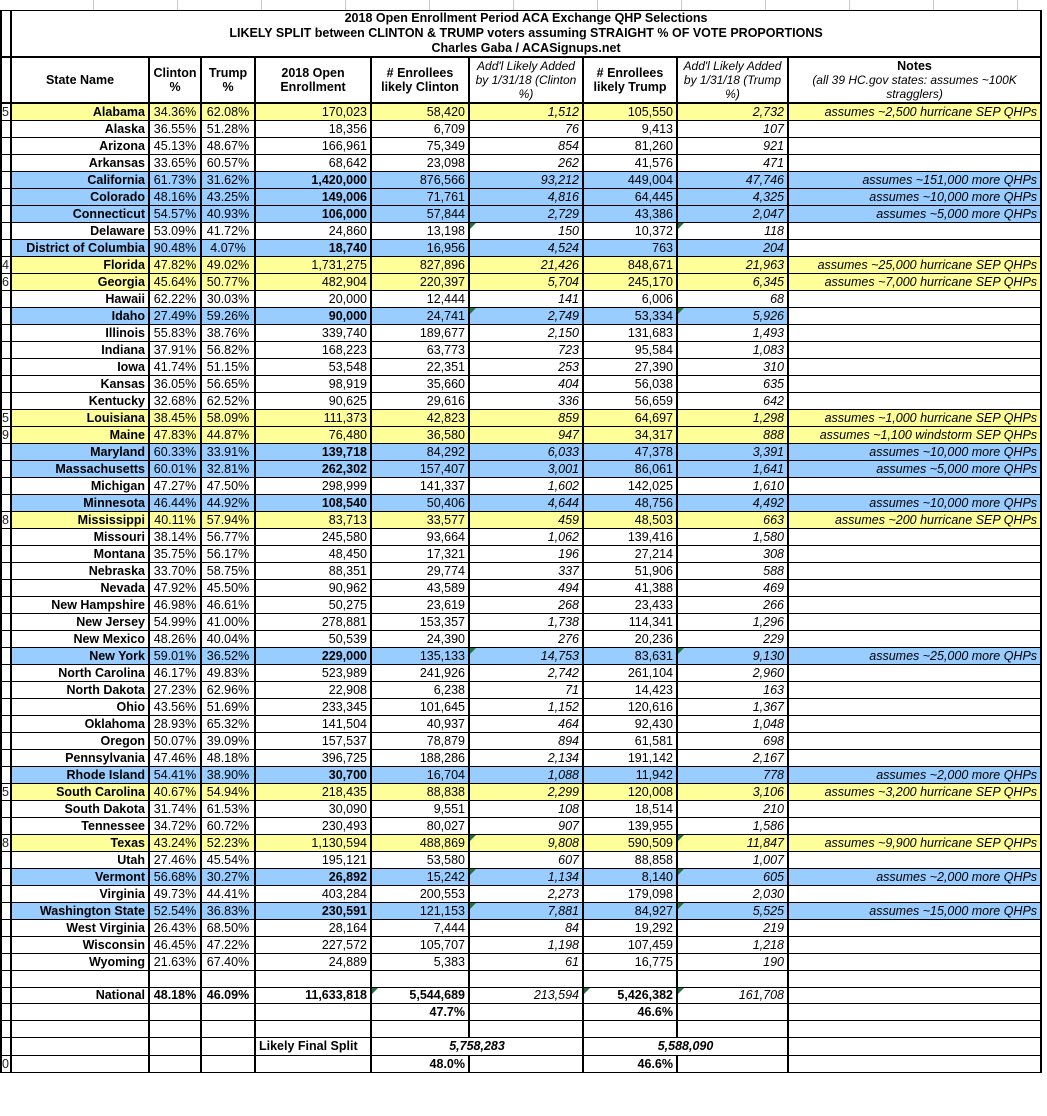 The height and width of the screenshot is (1116, 1047). I want to click on cell-note: assumes ~200 hurricane SEP QHPs, so click(914, 520).